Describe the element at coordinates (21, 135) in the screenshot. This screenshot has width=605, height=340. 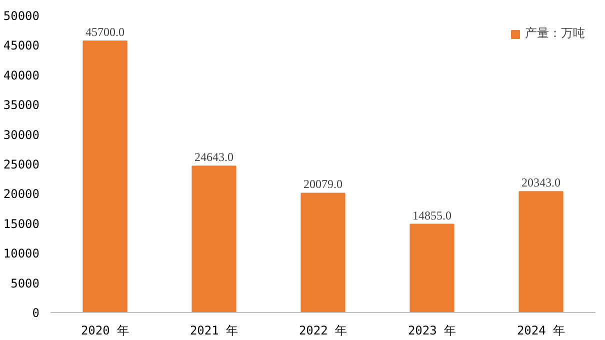
I see `y-tick-label: 30000` at that location.